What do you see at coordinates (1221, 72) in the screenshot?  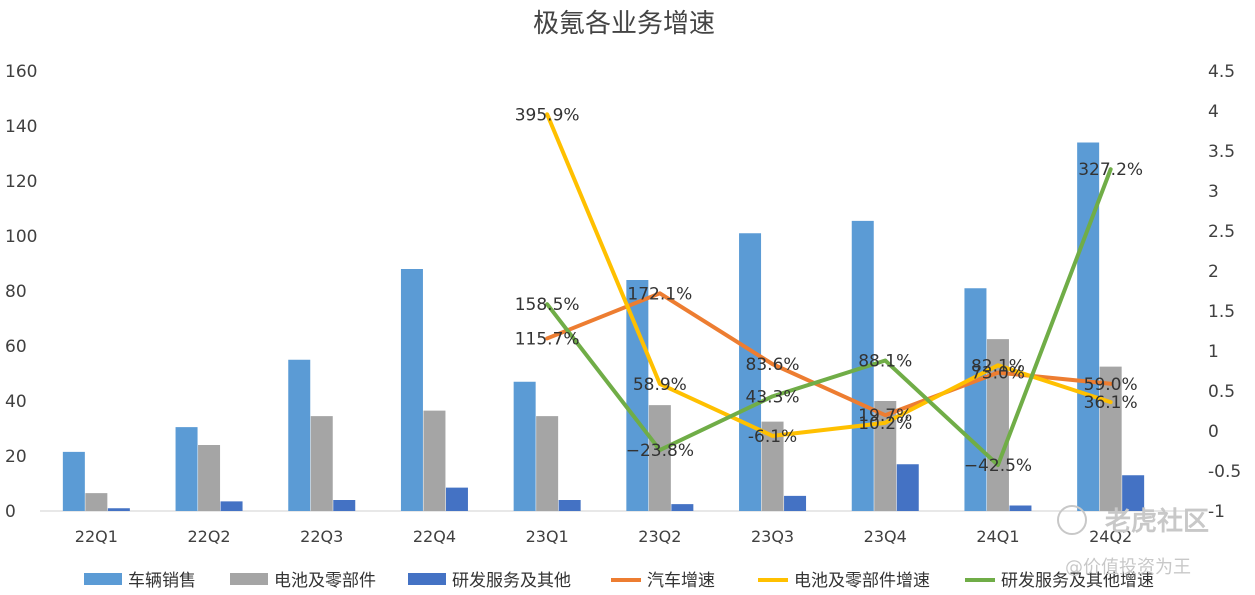 I see `right-tick-label: 4.5` at bounding box center [1221, 72].